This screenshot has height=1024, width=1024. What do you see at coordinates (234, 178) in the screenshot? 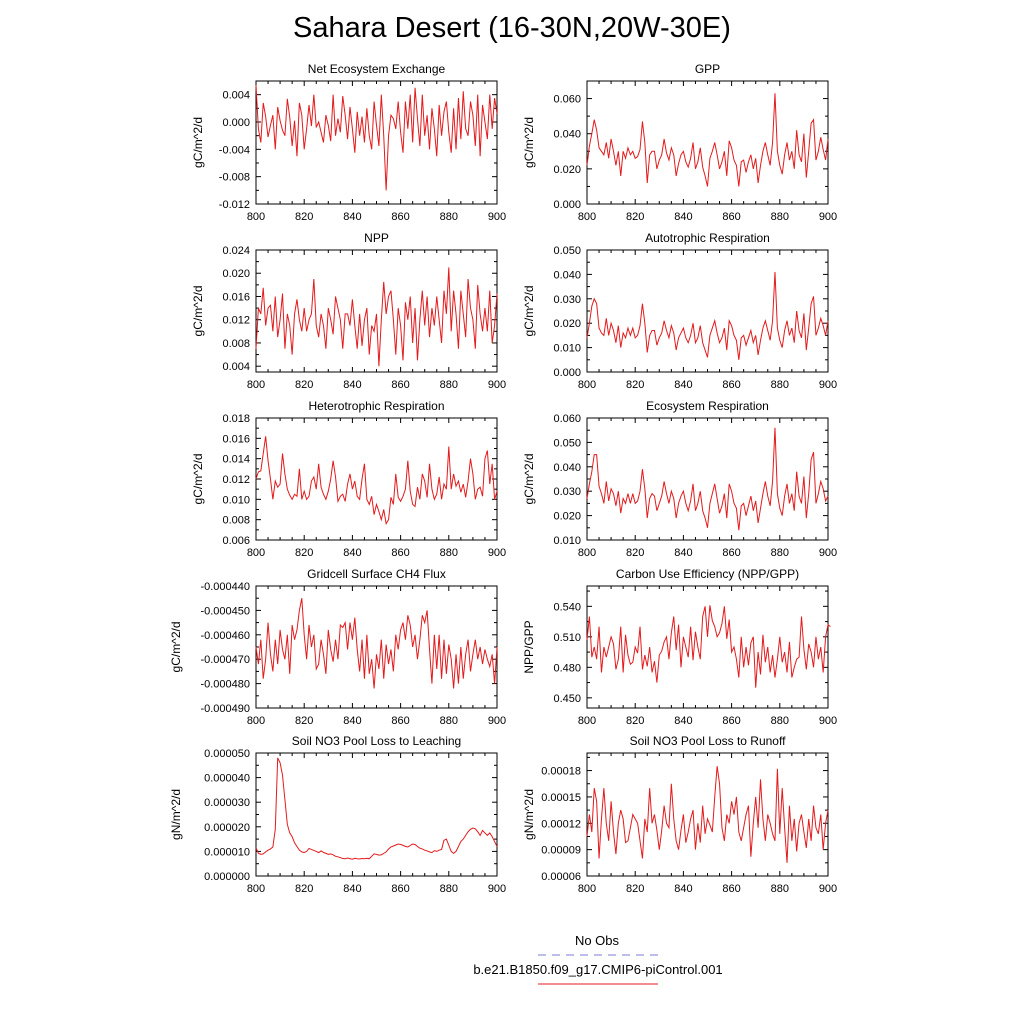
I see `y-tick-label: -0.008` at bounding box center [234, 178].